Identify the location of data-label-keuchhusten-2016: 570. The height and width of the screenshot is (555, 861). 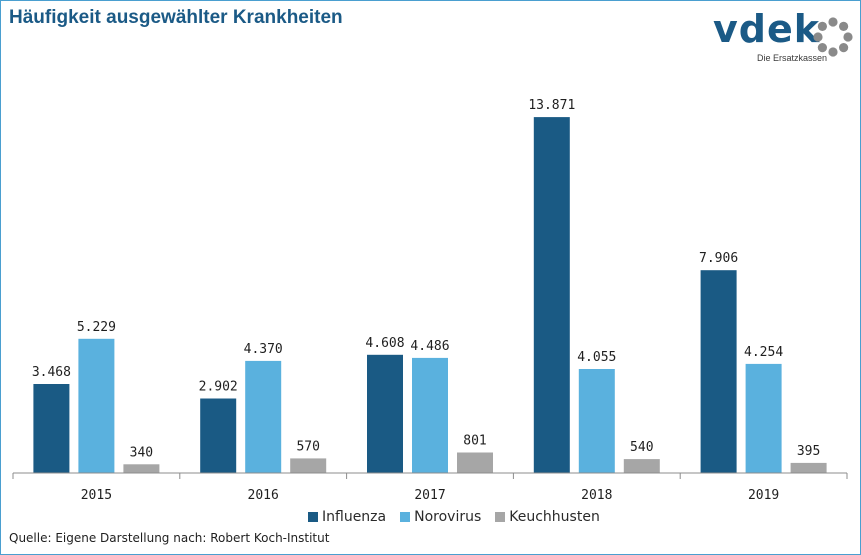
(307, 446).